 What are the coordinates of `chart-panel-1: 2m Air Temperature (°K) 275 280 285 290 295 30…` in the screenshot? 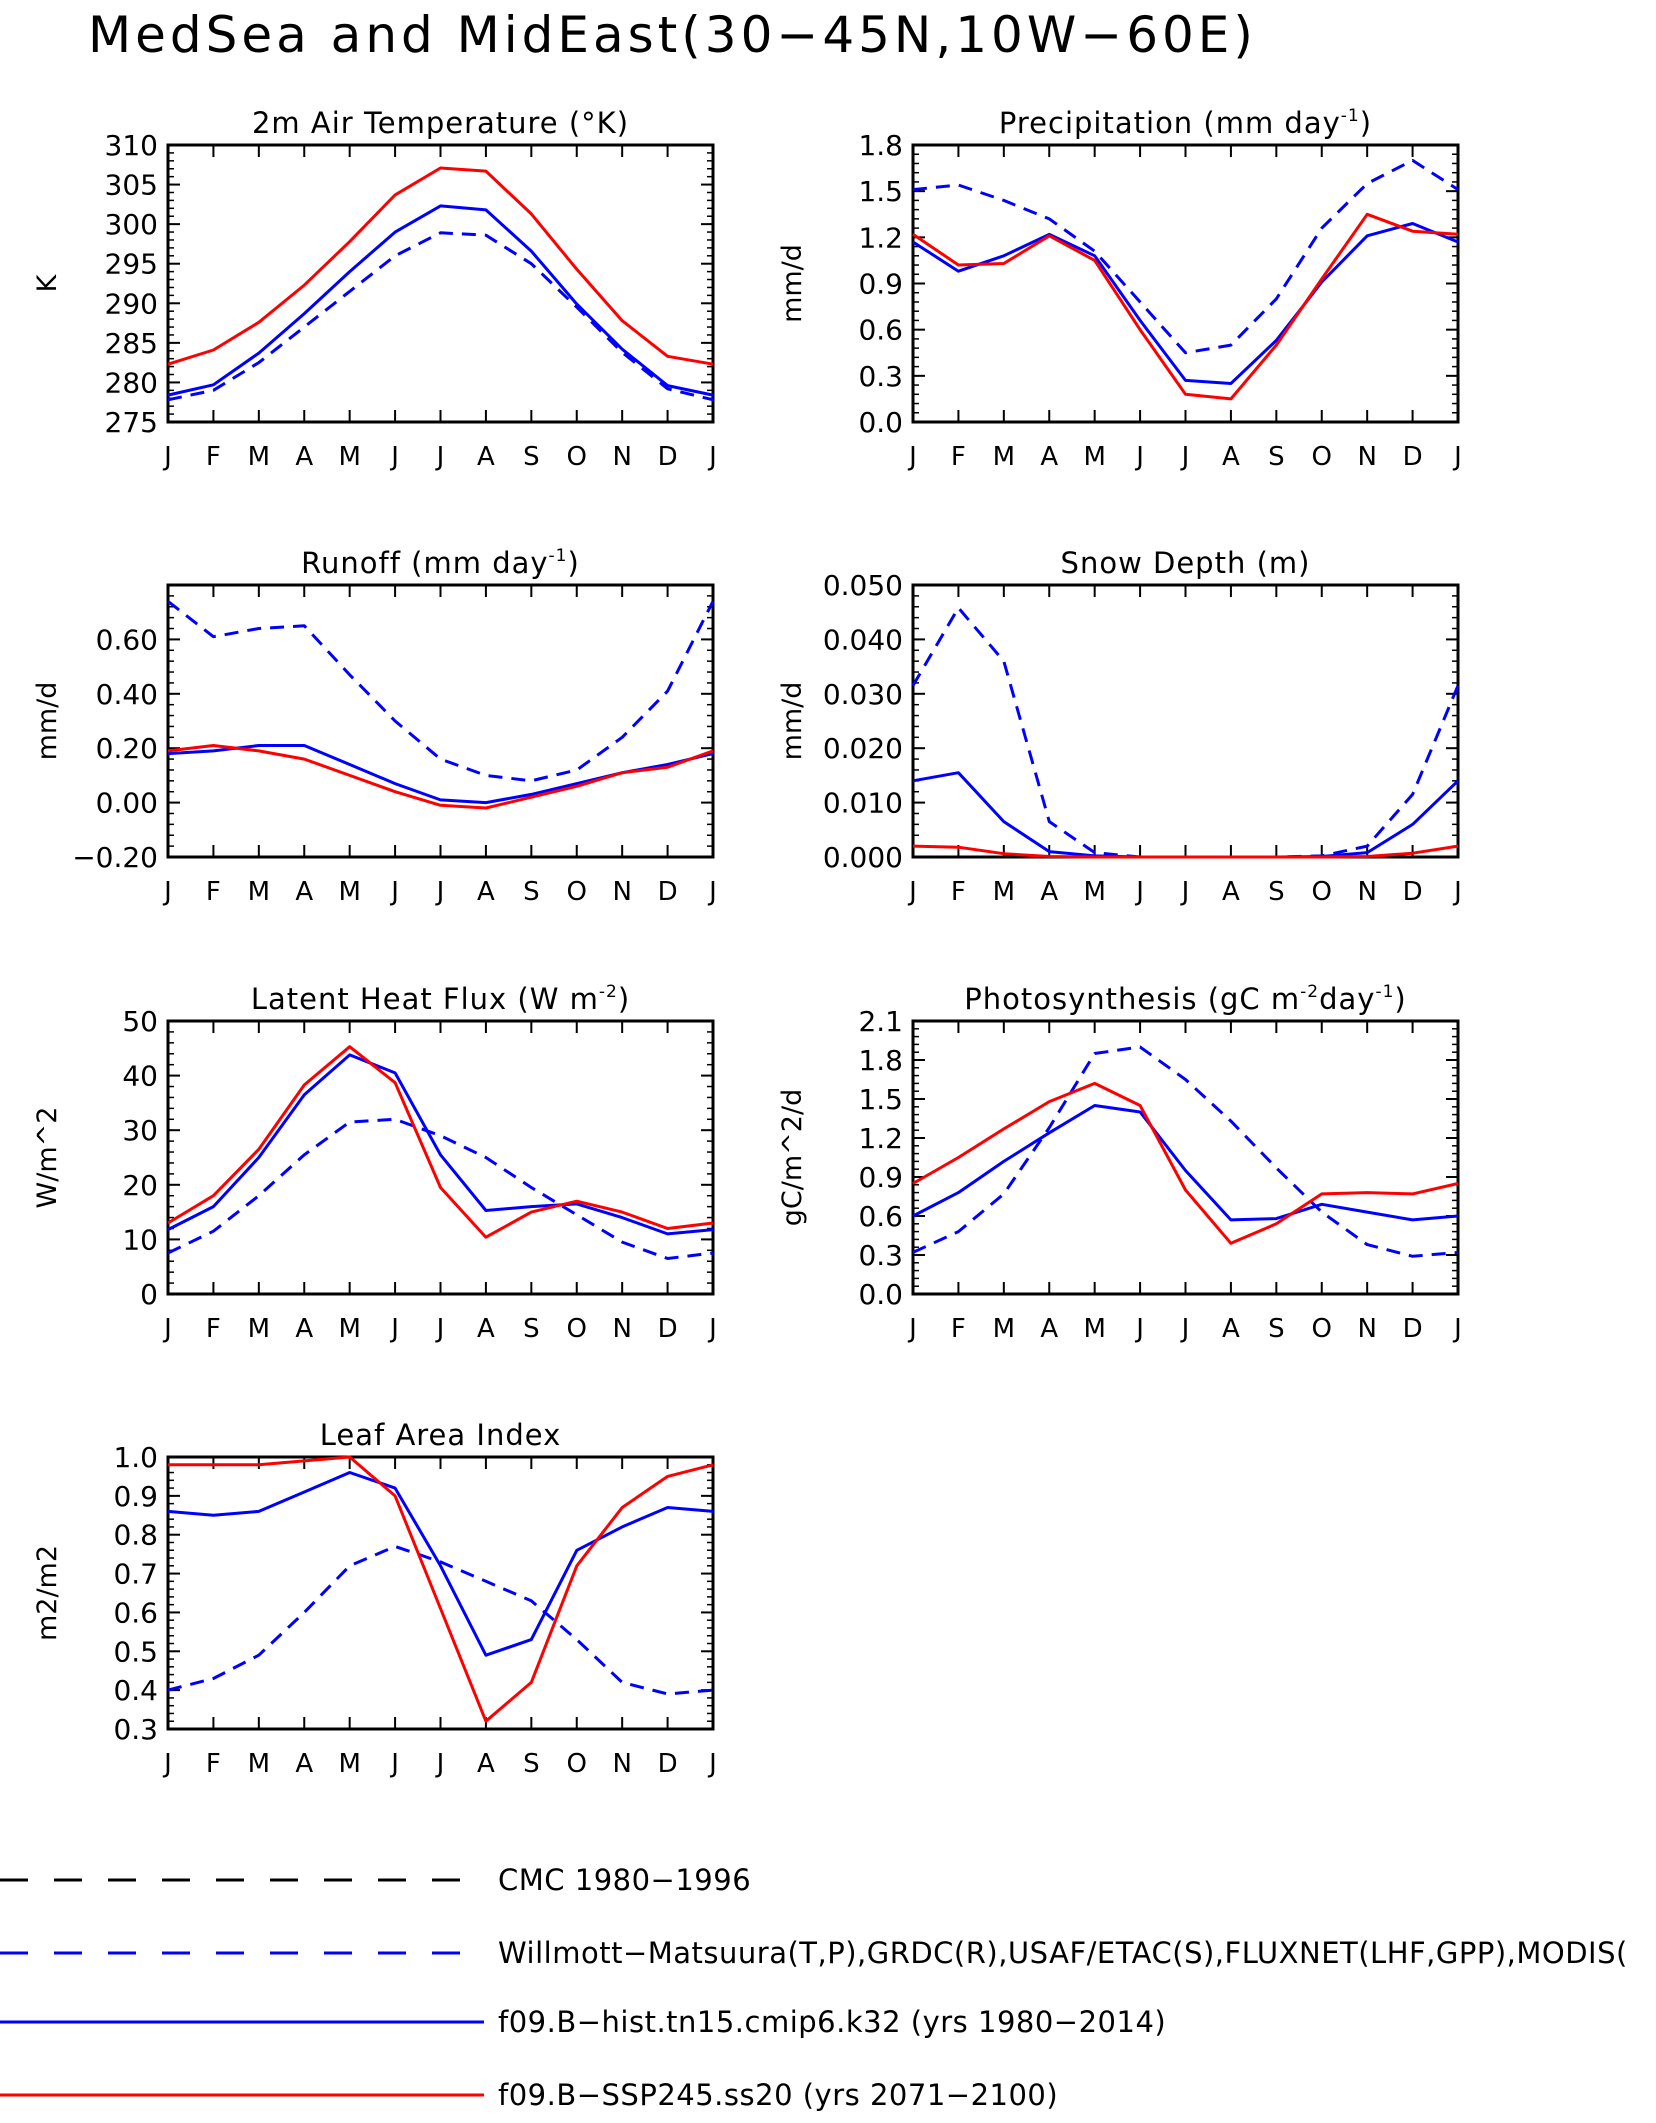 It's located at (374, 289).